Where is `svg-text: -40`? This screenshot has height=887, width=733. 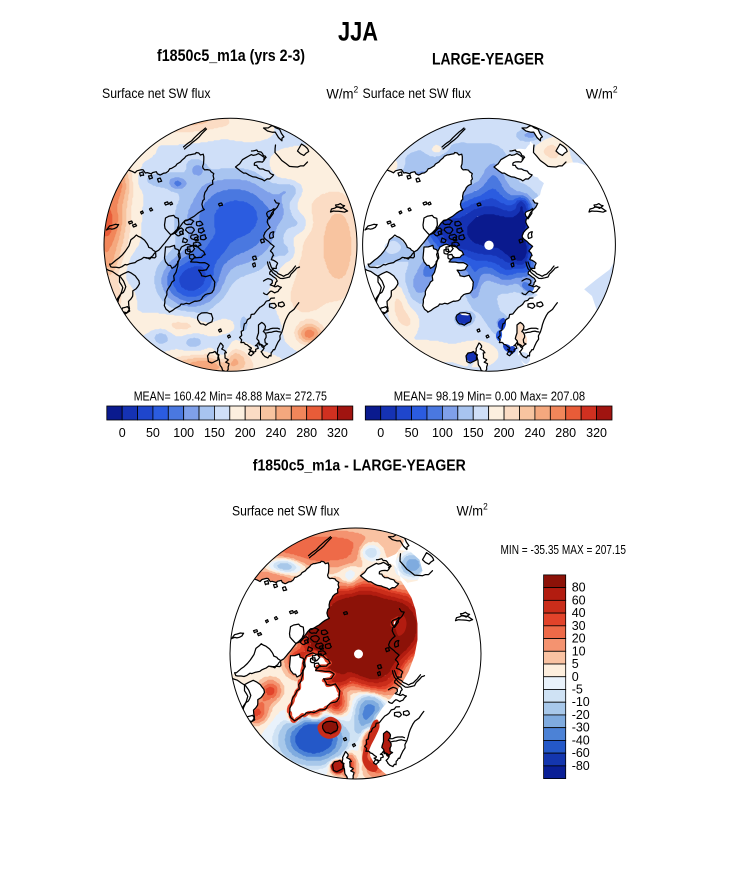
svg-text: -40 is located at coordinates (581, 740).